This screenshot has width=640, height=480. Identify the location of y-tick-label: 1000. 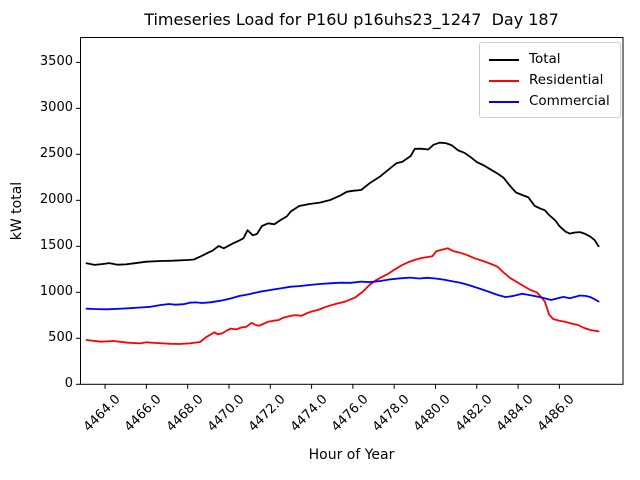
(56, 292).